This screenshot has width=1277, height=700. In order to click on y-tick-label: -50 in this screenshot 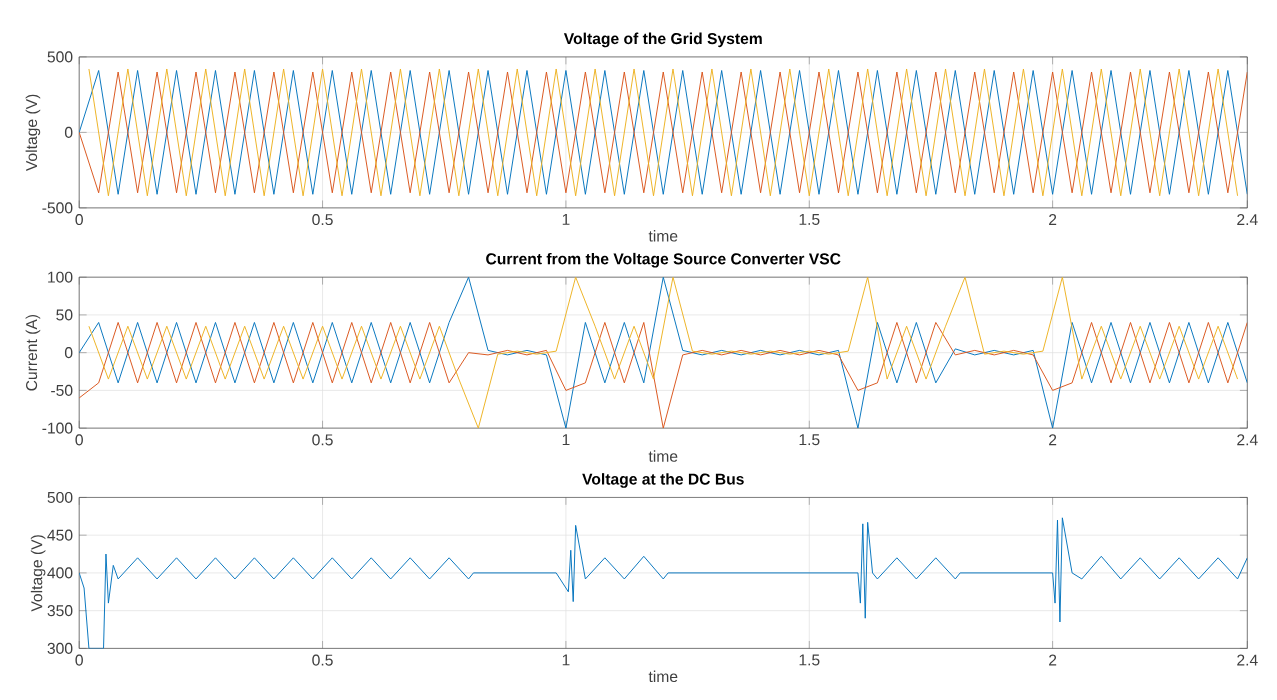, I will do `click(62, 390)`.